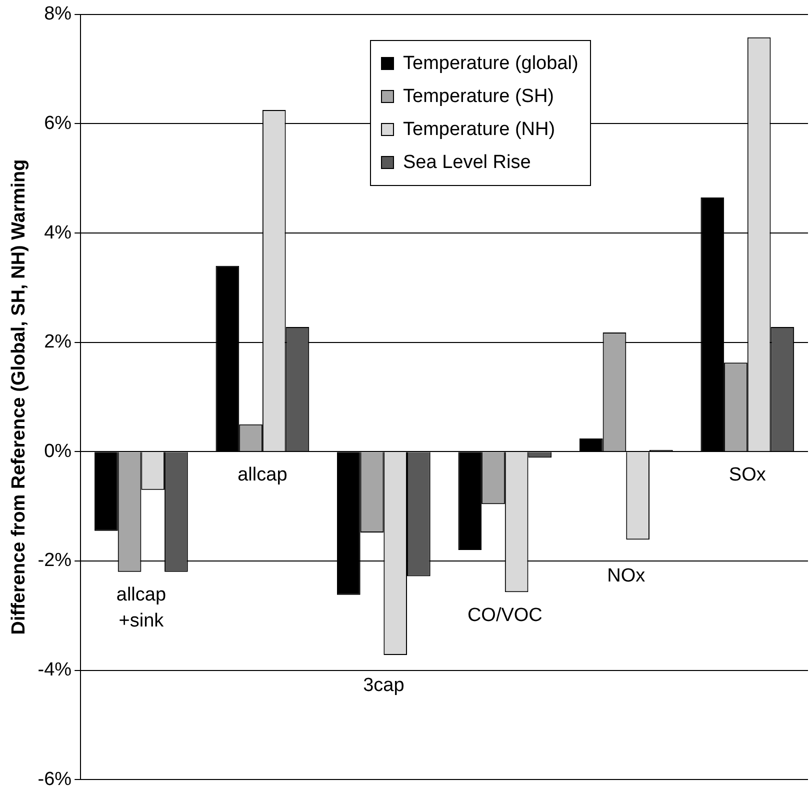 The image size is (811, 794). What do you see at coordinates (467, 163) in the screenshot?
I see `legend-label: Sea Level Rise` at bounding box center [467, 163].